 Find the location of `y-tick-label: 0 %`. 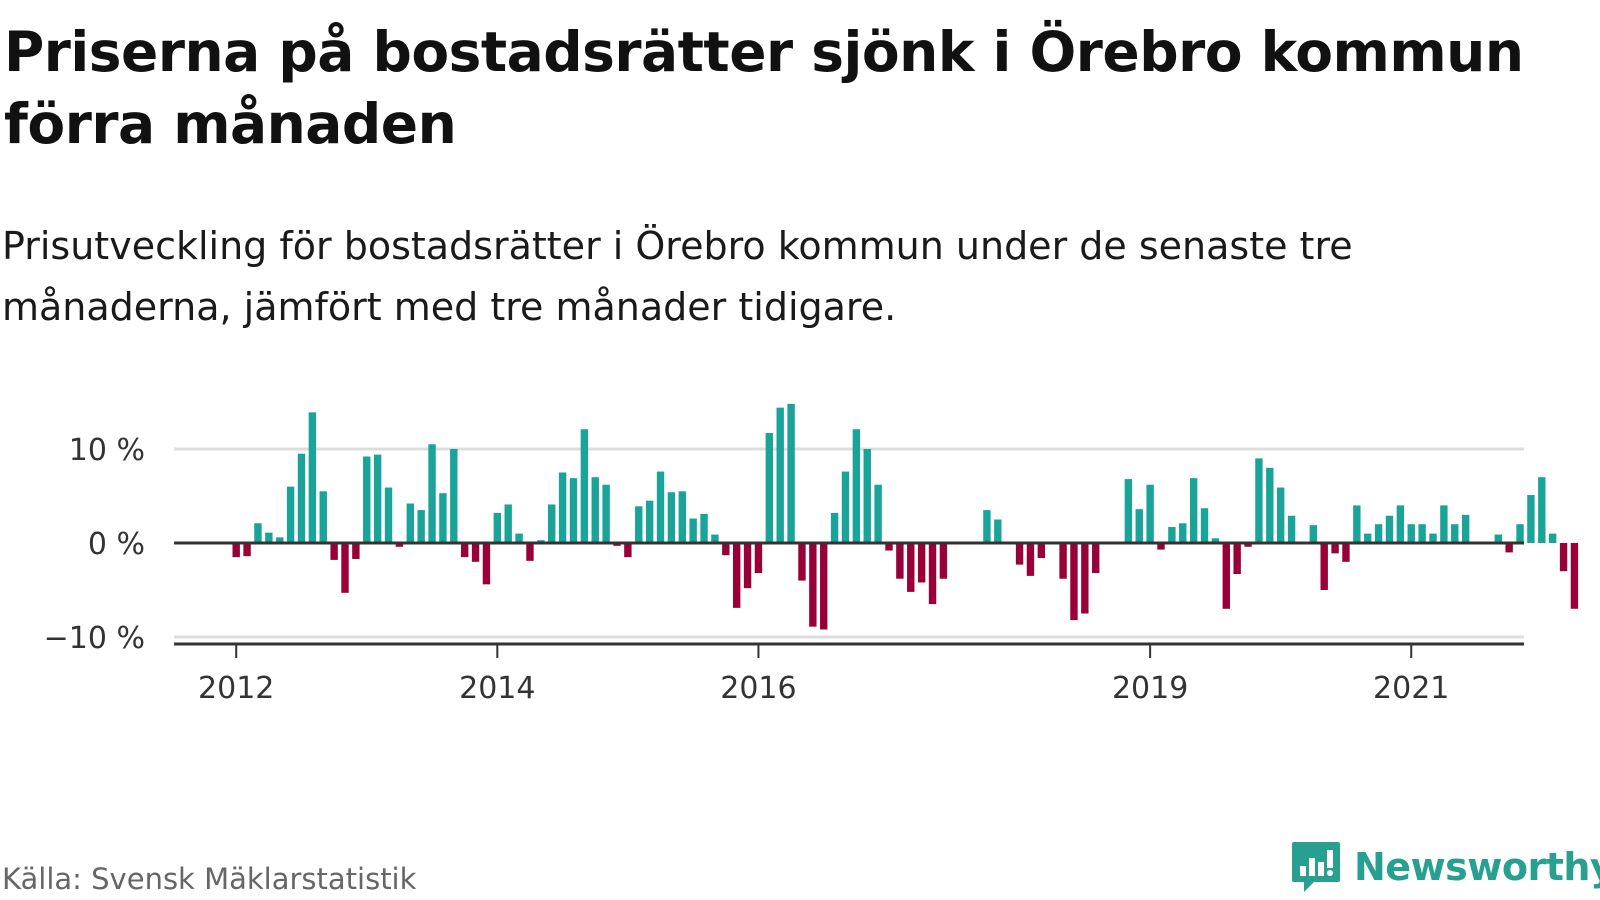

y-tick-label: 0 % is located at coordinates (116, 544).